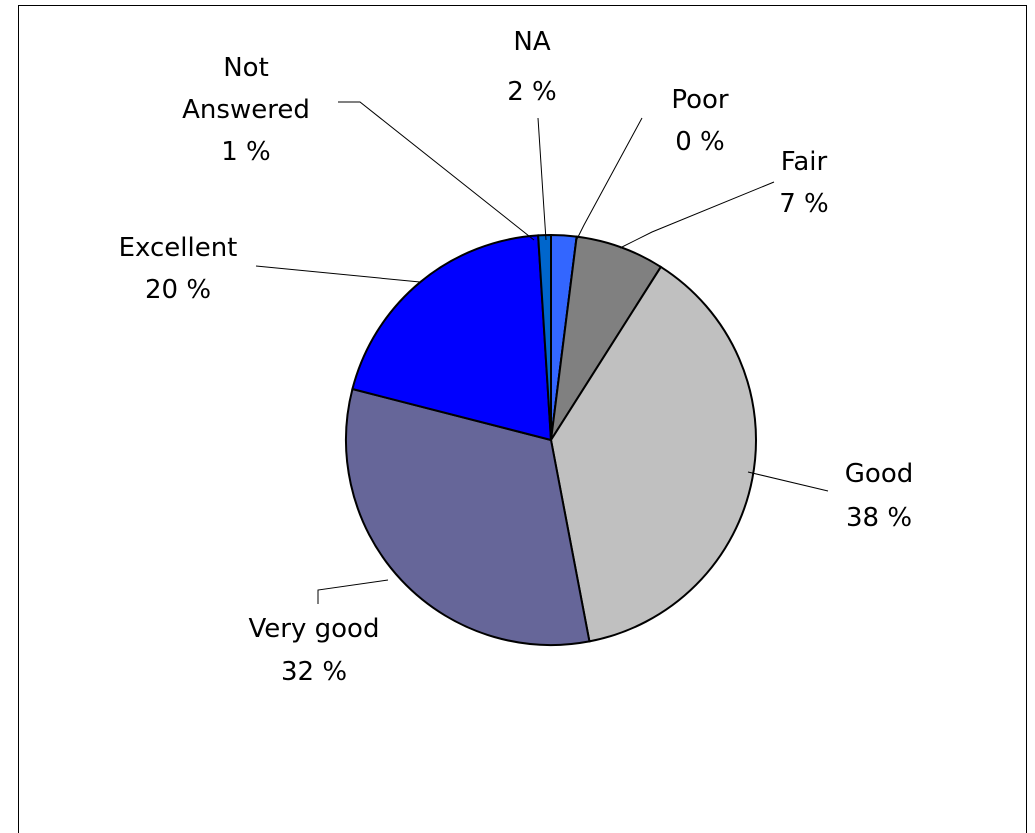  What do you see at coordinates (700, 142) in the screenshot?
I see `percent-label-poor: 0 %` at bounding box center [700, 142].